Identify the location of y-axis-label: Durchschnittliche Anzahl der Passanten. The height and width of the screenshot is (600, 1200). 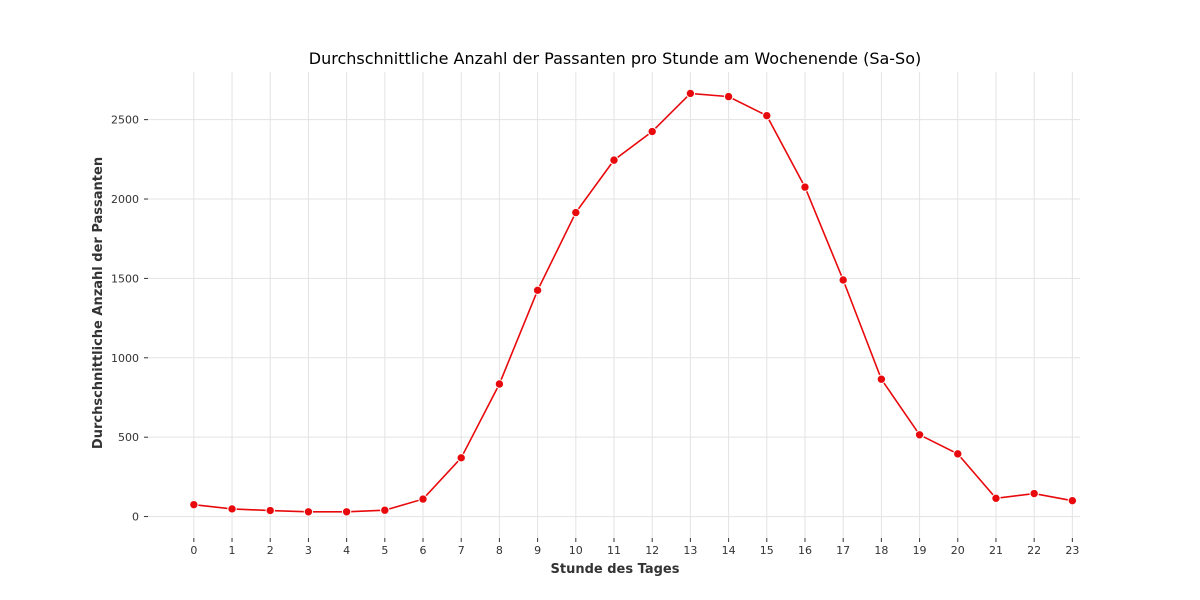
(98, 303).